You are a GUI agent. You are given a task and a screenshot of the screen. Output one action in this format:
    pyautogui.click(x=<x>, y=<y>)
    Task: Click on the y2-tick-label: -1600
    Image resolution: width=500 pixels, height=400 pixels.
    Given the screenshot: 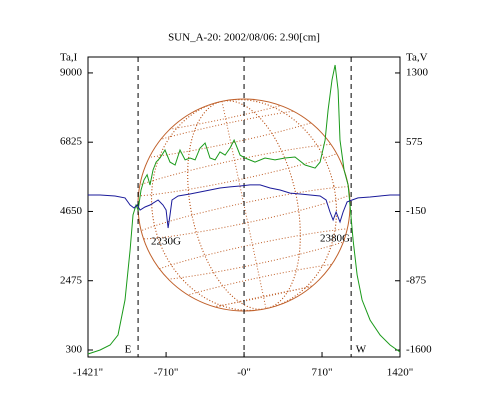 What is the action you would take?
    pyautogui.click(x=419, y=350)
    